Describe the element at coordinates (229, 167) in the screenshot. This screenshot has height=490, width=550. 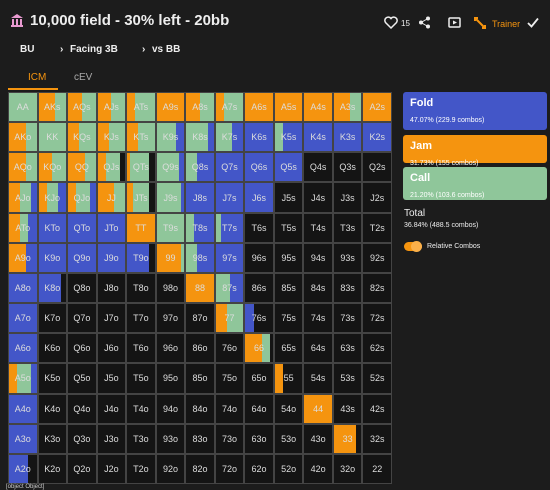
I see `hand-cell: Q7s` at that location.